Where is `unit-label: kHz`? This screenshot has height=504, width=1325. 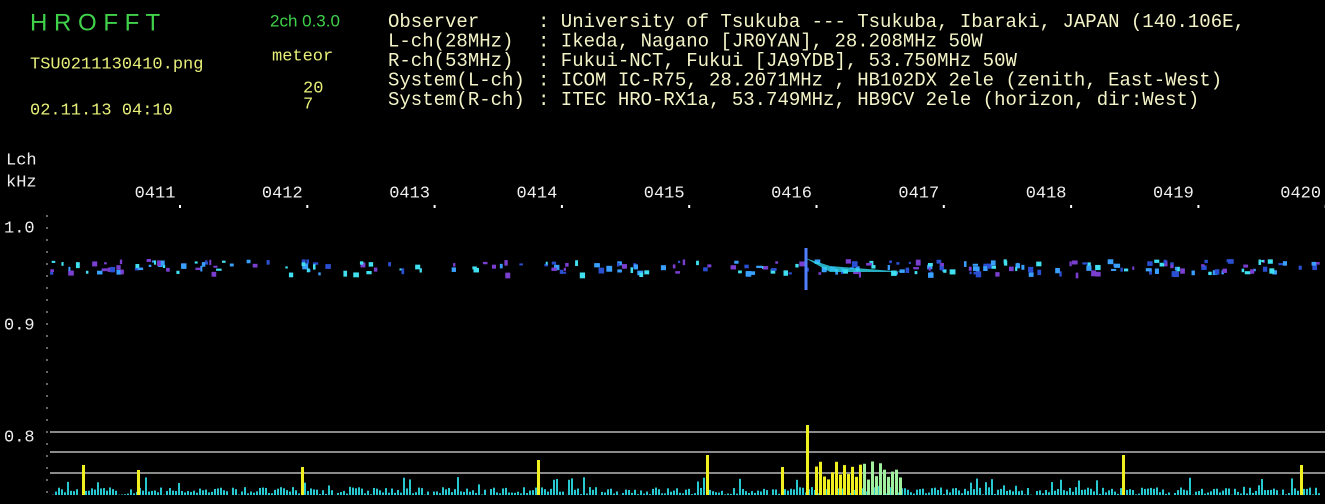 unit-label: kHz is located at coordinates (21, 182).